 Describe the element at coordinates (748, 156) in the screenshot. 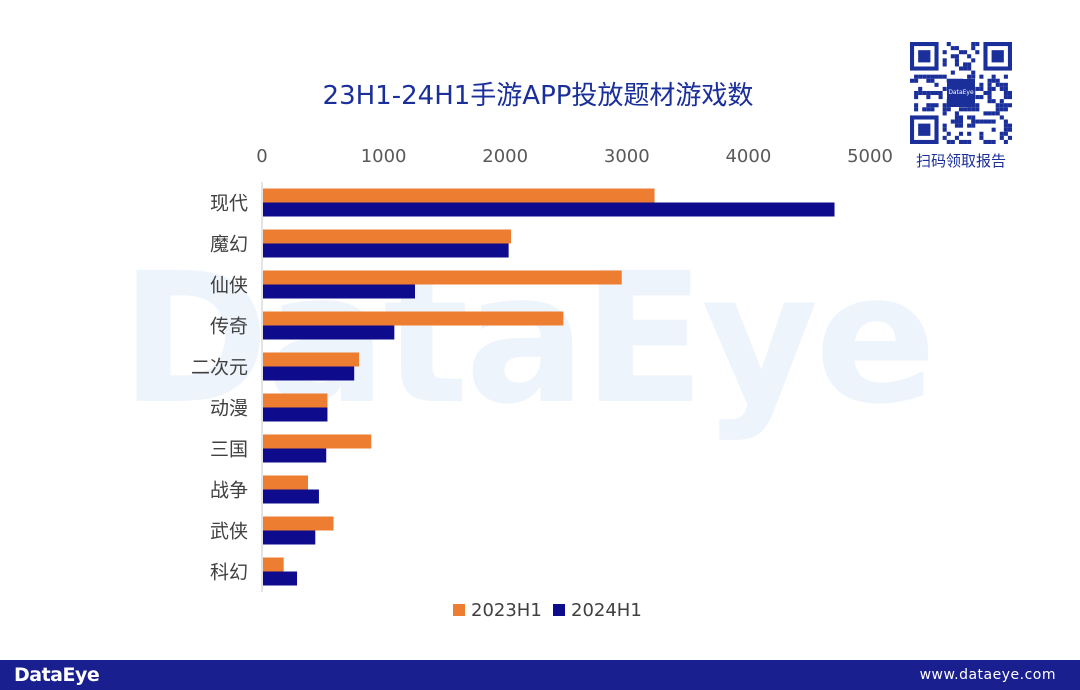

I see `x-tick-label: 4000` at that location.